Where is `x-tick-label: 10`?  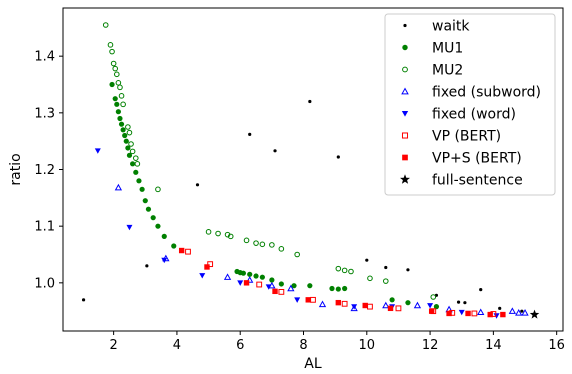
x-tick-label: 10 is located at coordinates (367, 345).